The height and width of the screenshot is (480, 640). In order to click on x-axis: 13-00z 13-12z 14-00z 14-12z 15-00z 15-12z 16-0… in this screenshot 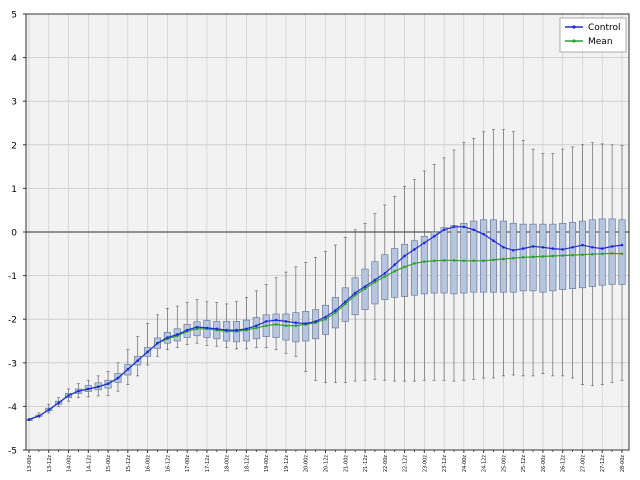, I will do `click(326, 461)`.